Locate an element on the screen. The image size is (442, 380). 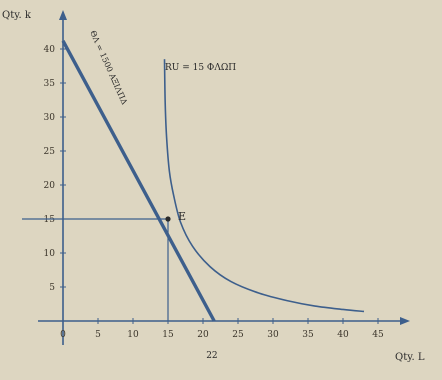
y-tick-label: 30 is located at coordinates (50, 118).